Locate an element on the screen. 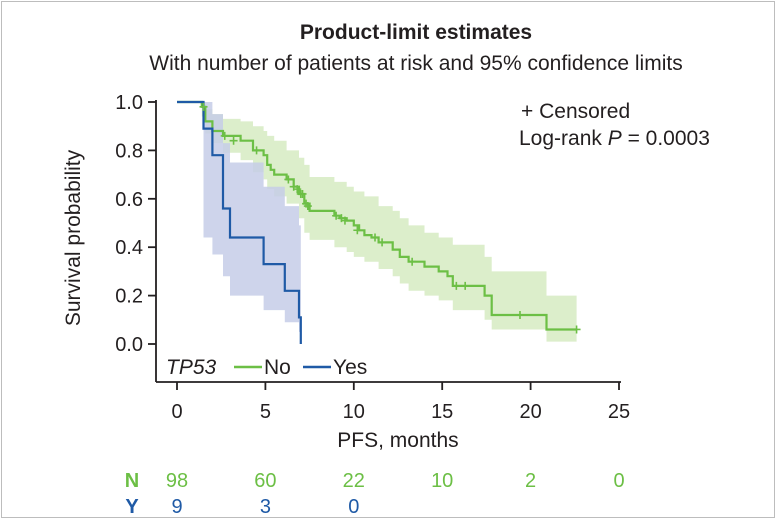  logrank-value: = 0.0003 is located at coordinates (666, 138).